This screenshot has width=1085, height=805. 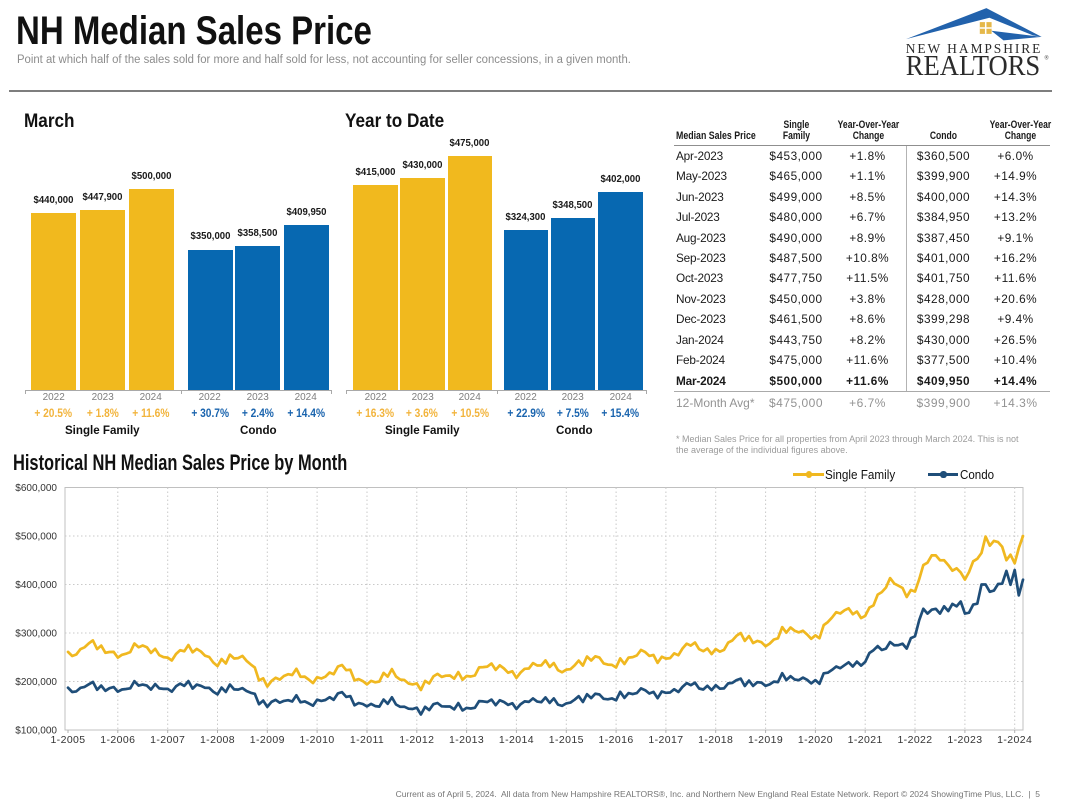 I want to click on svg-text: 1-2008, so click(x=217, y=740).